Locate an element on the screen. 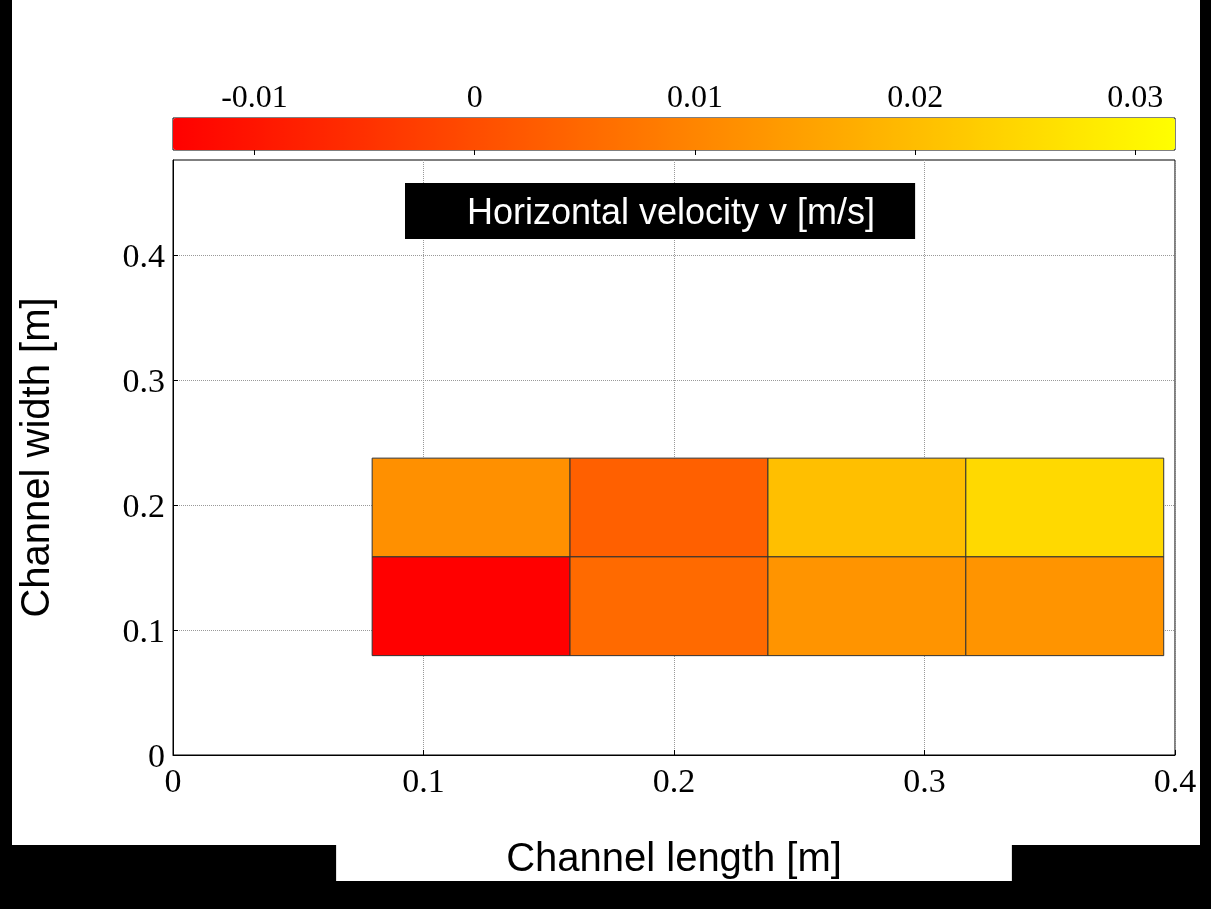  text: Horizontal velocity v [m/s] is located at coordinates (671, 211).